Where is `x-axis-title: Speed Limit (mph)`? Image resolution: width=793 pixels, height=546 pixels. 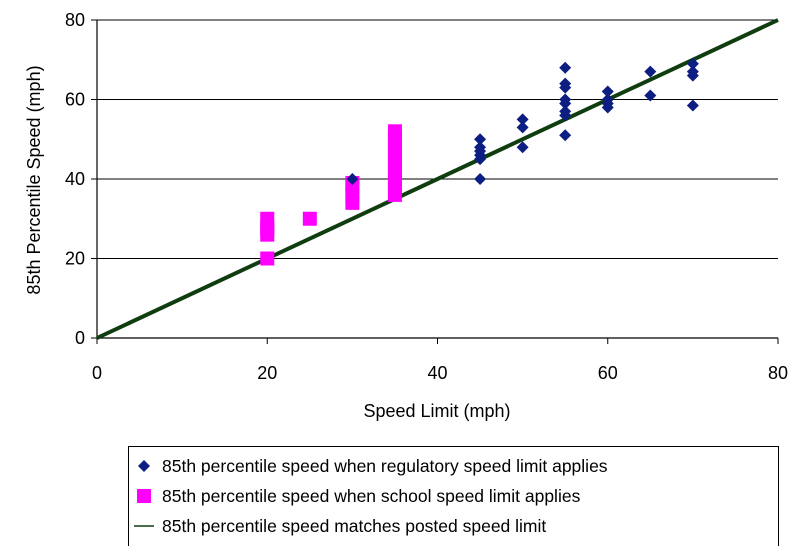
x-axis-title: Speed Limit (mph) is located at coordinates (436, 411).